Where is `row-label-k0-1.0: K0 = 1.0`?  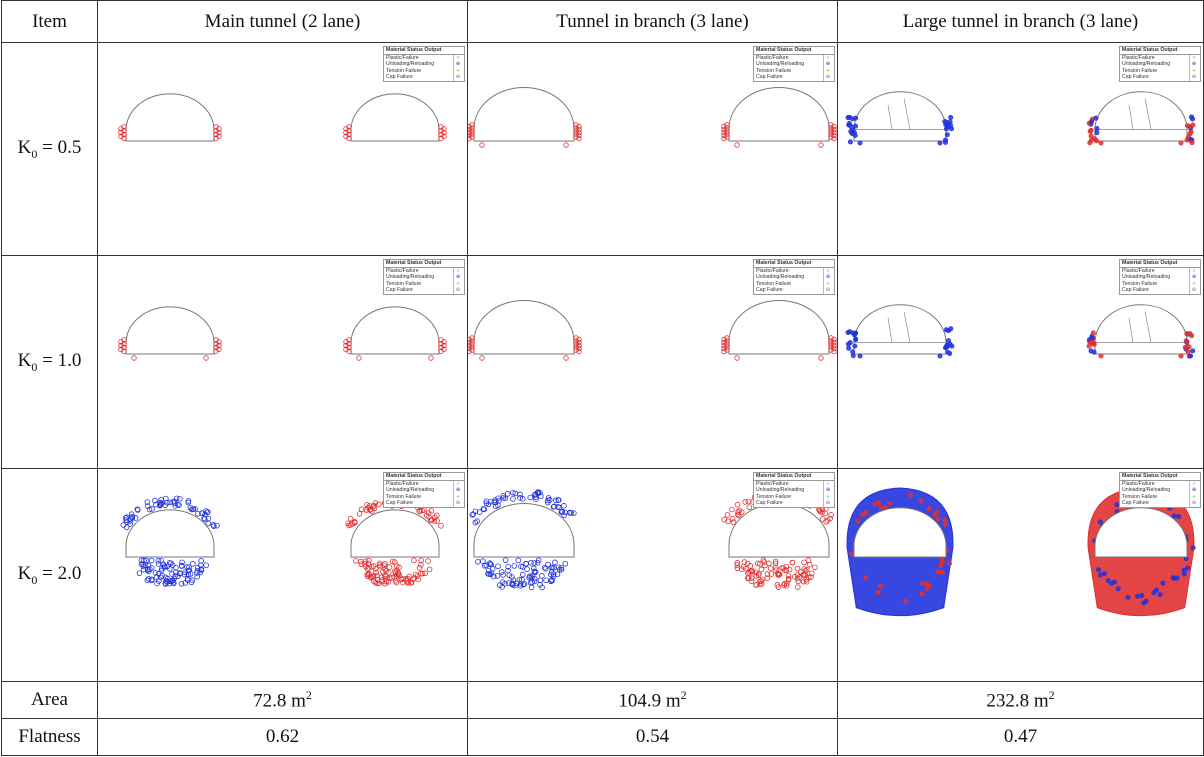 row-label-k0-1.0: K0 = 1.0 is located at coordinates (49, 362).